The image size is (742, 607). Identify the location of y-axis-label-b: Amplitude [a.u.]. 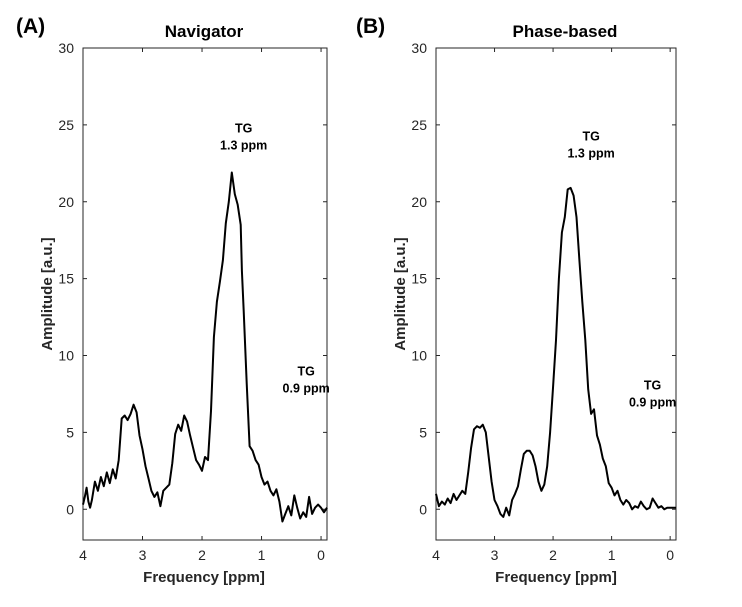
(400, 293).